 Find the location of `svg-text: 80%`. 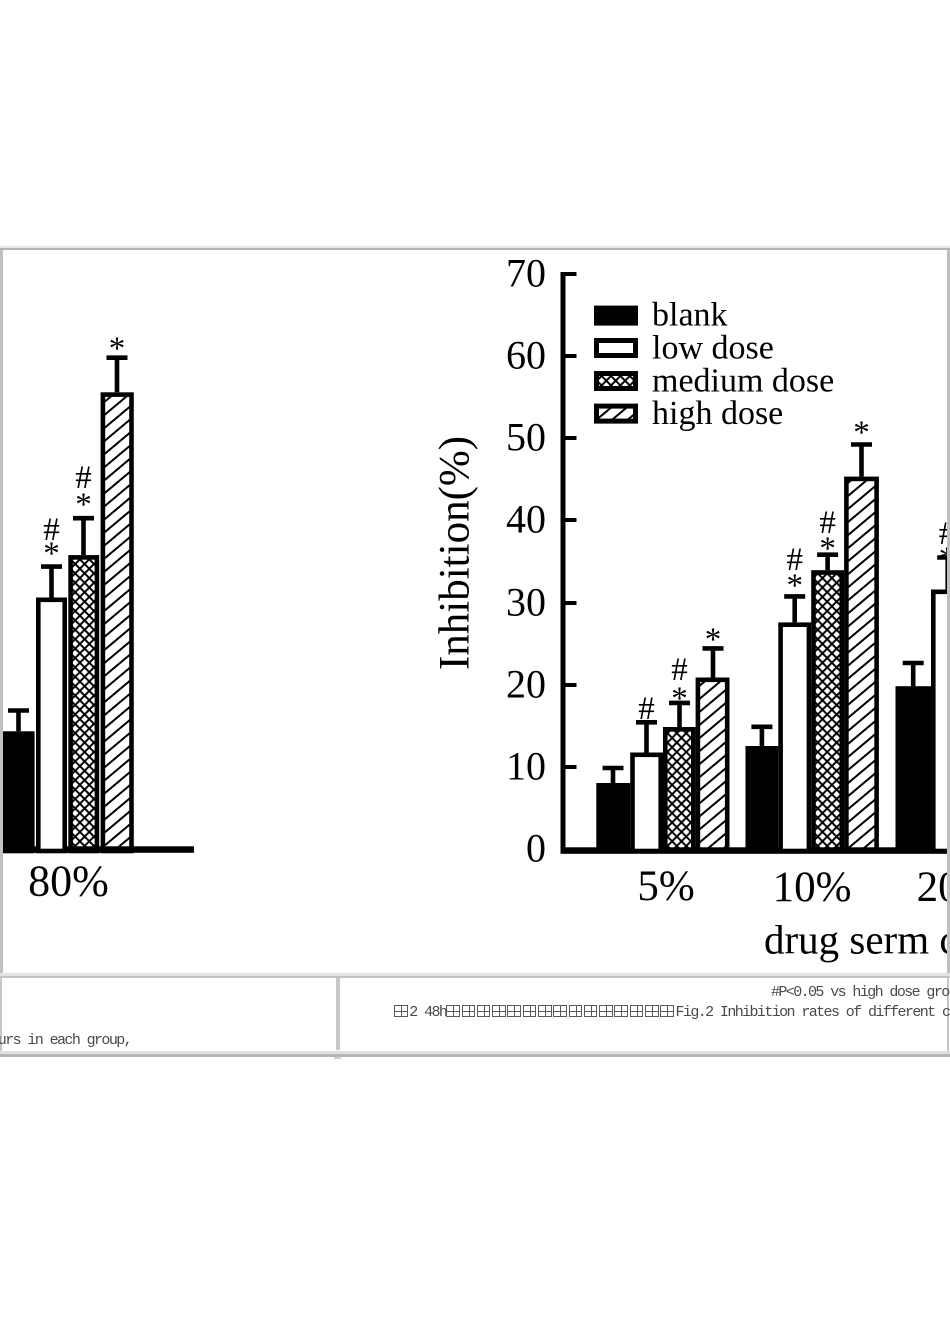

svg-text: 80% is located at coordinates (68, 881).